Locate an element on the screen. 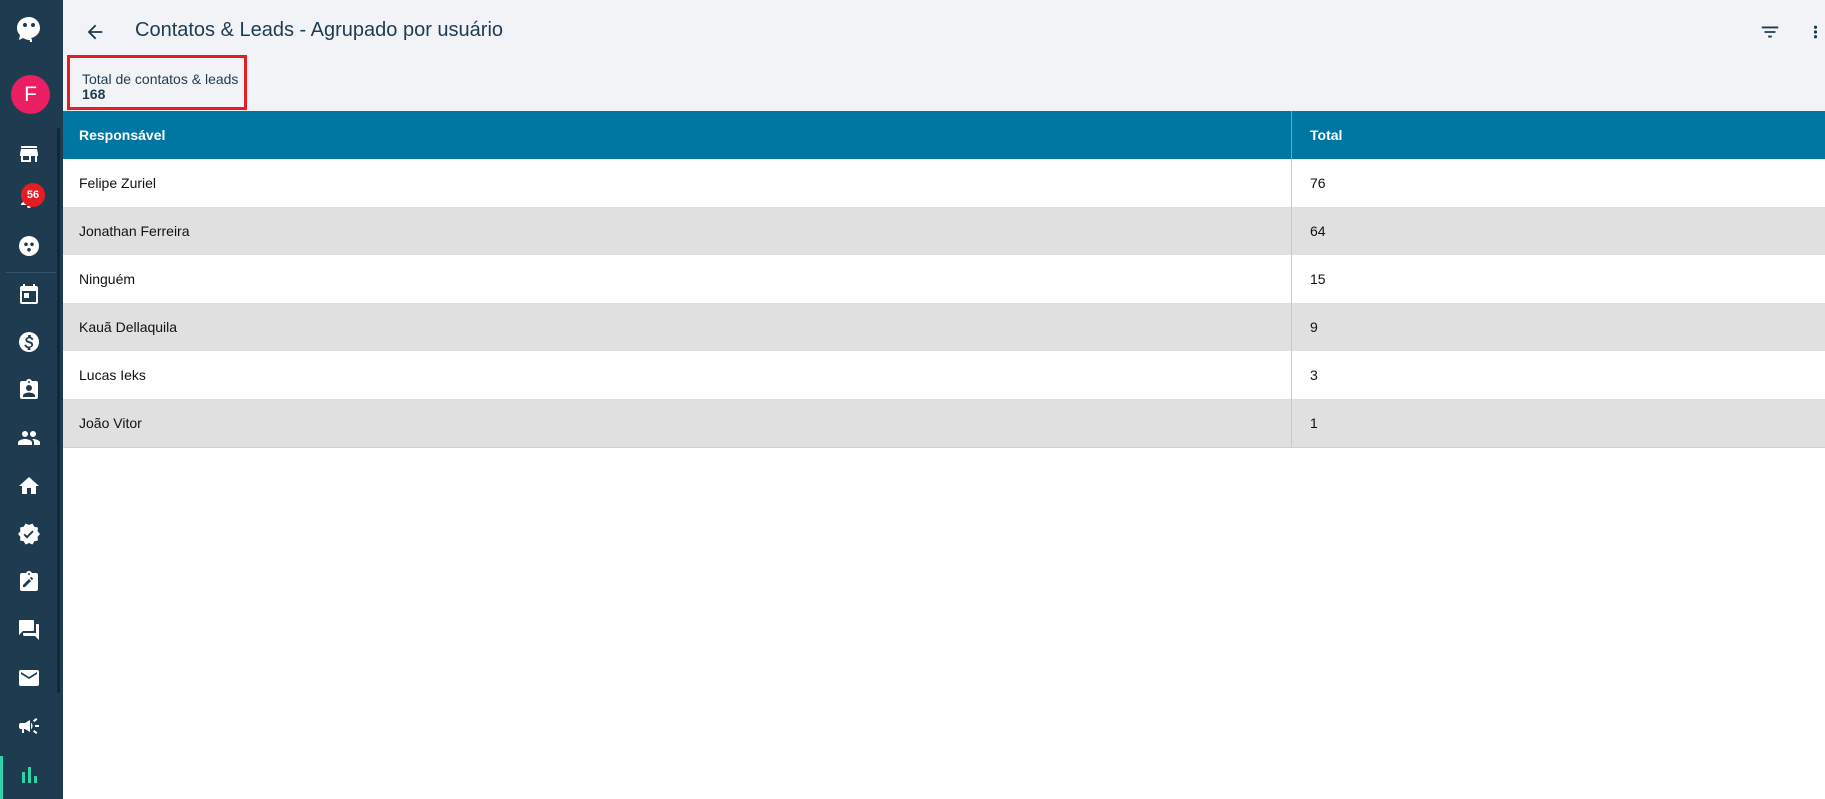  page-title: Contatos & Leads - Agrupado por usuário is located at coordinates (319, 30).